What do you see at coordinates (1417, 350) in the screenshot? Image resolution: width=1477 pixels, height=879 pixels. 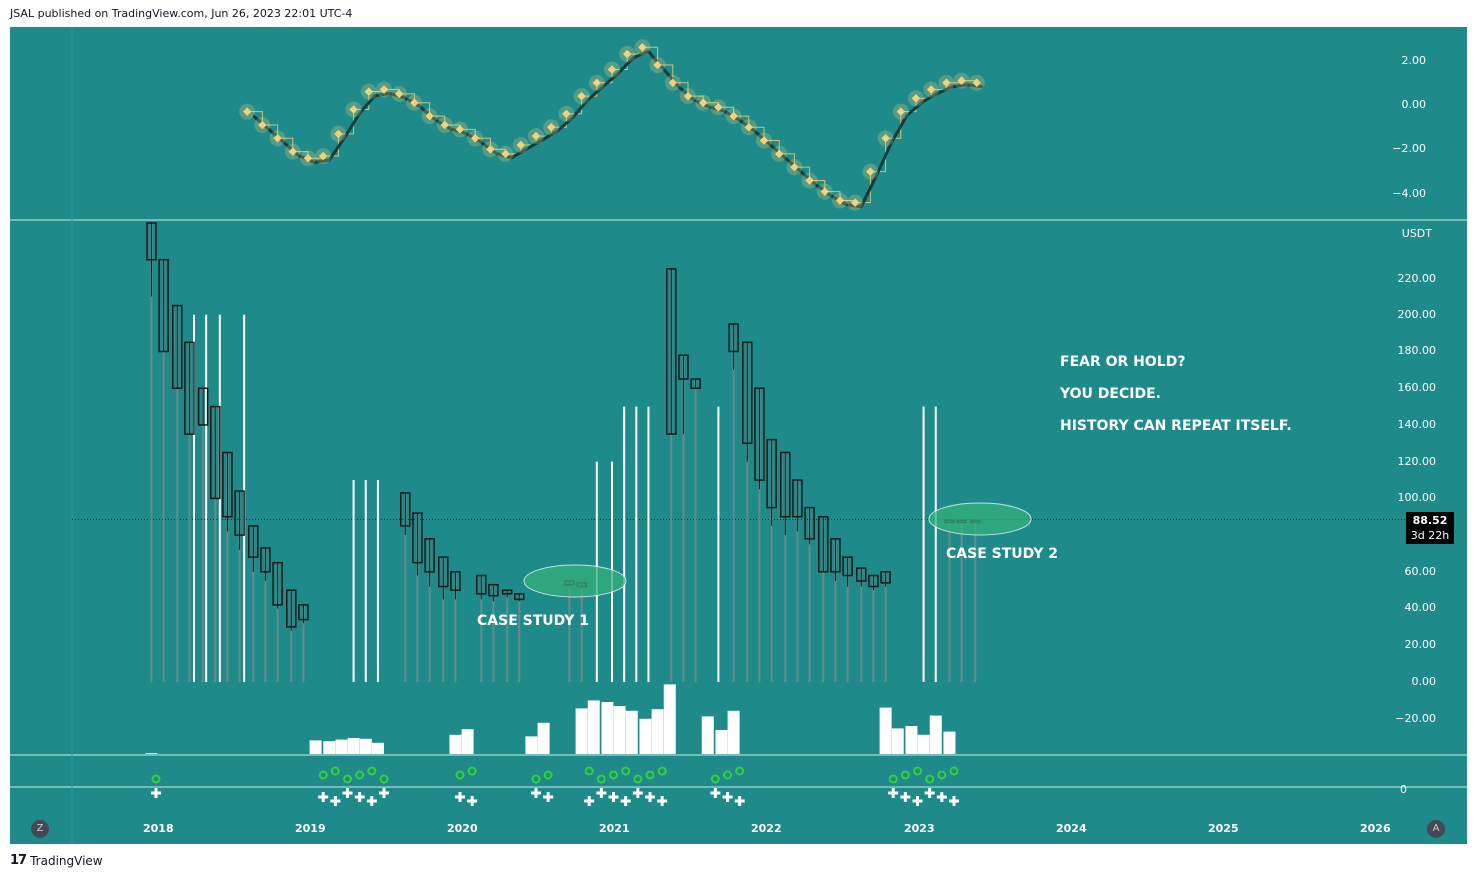 I see `price-axis-label: 180.00` at bounding box center [1417, 350].